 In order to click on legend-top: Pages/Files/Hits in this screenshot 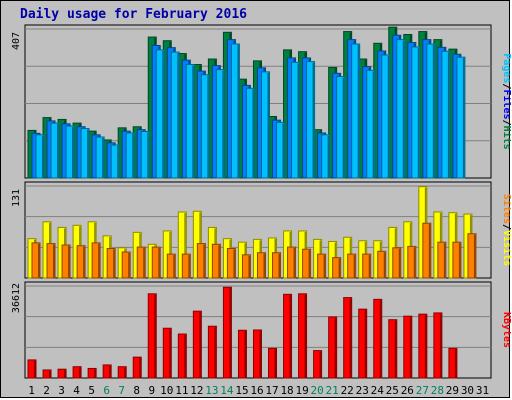, I will do `click(506, 101)`.